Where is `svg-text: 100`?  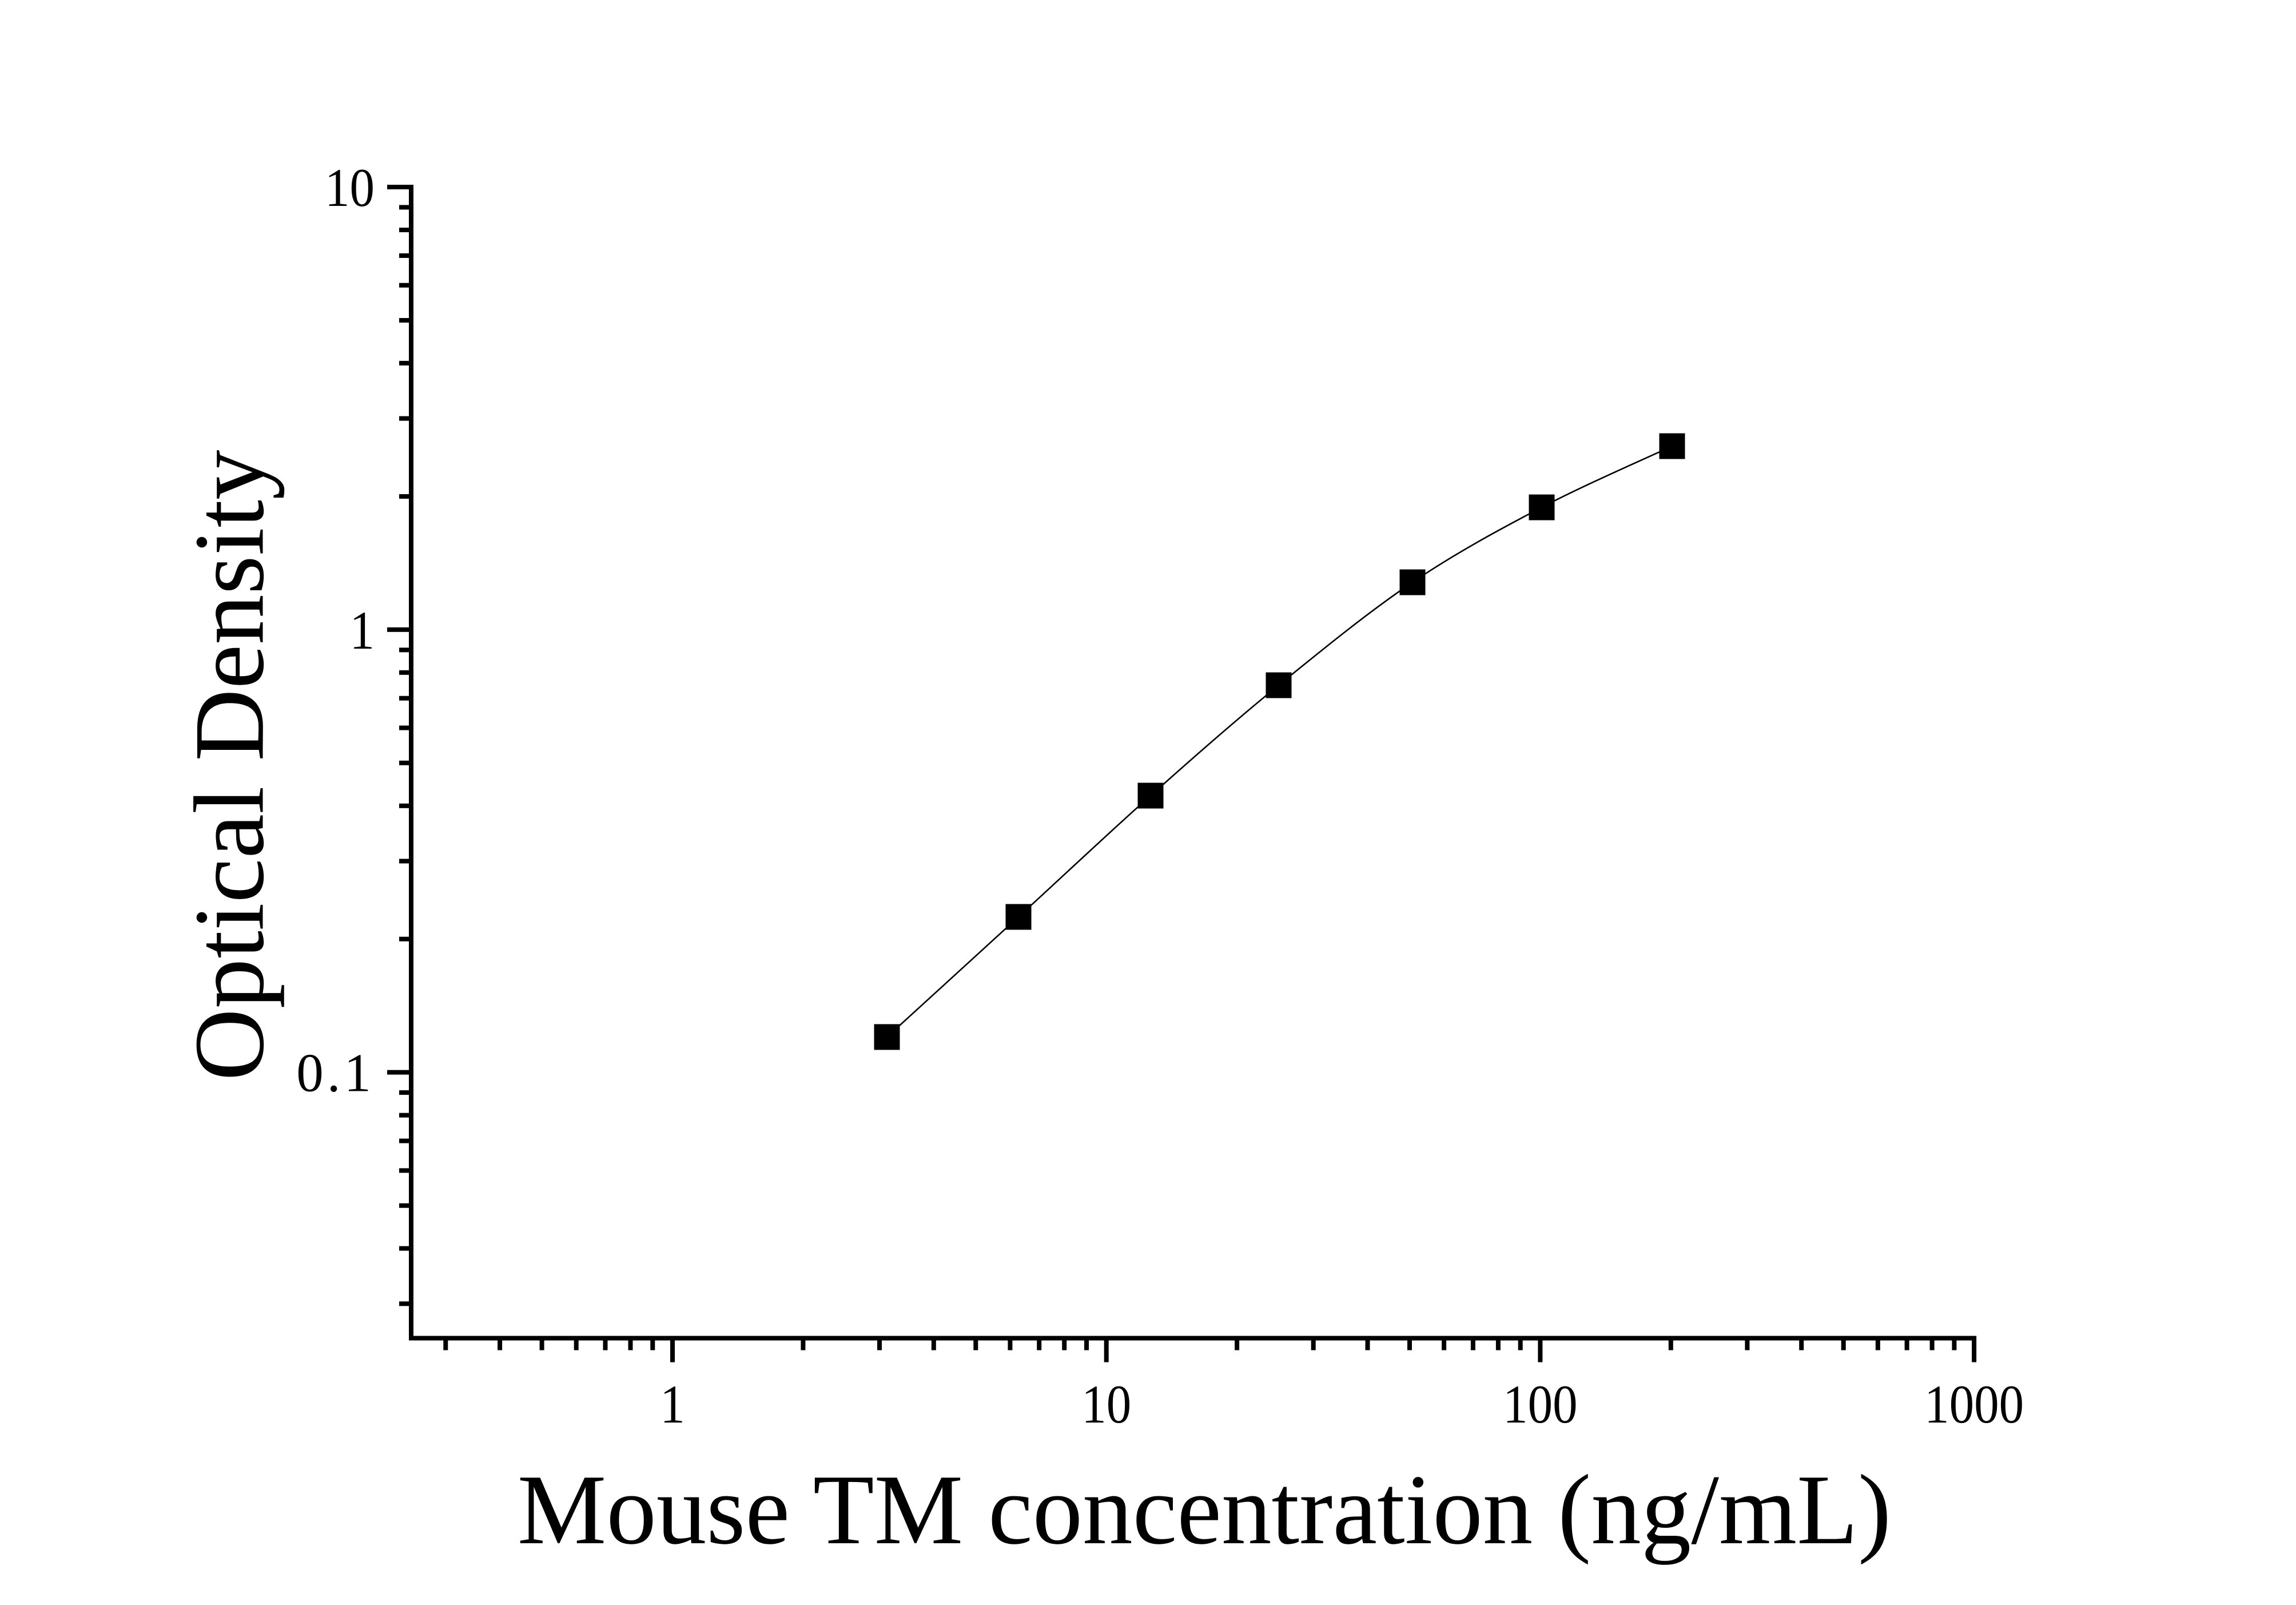
svg-text: 100 is located at coordinates (1540, 1404).